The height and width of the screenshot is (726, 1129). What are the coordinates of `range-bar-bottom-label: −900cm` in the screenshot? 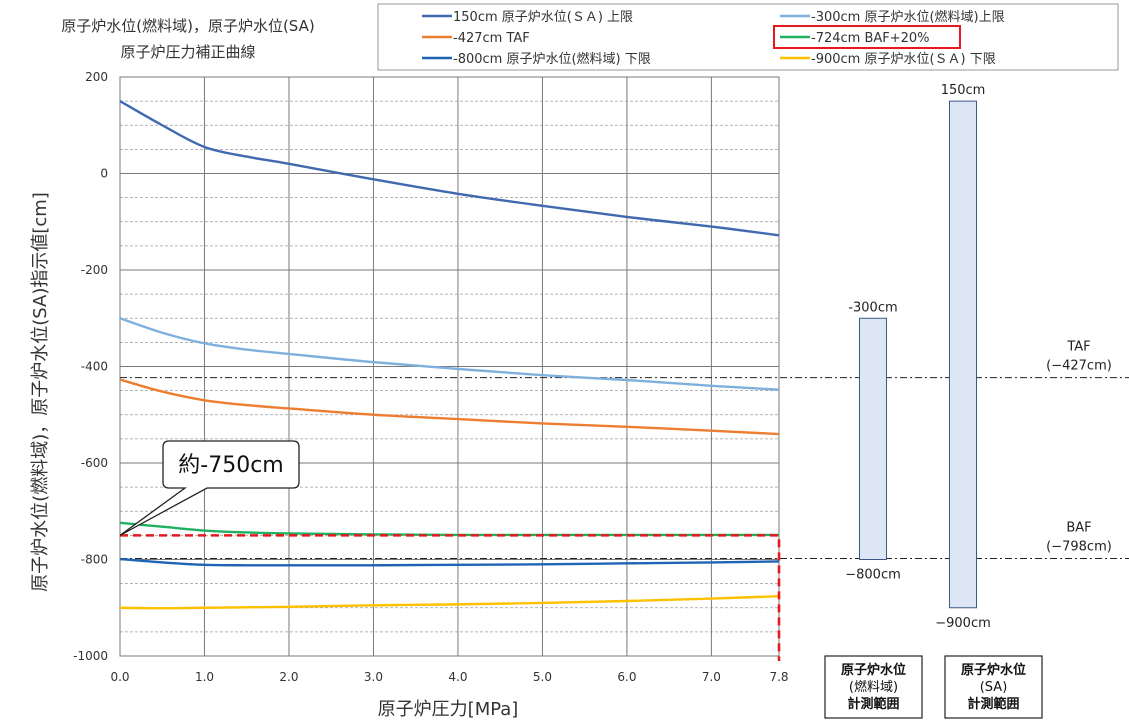 It's located at (963, 623).